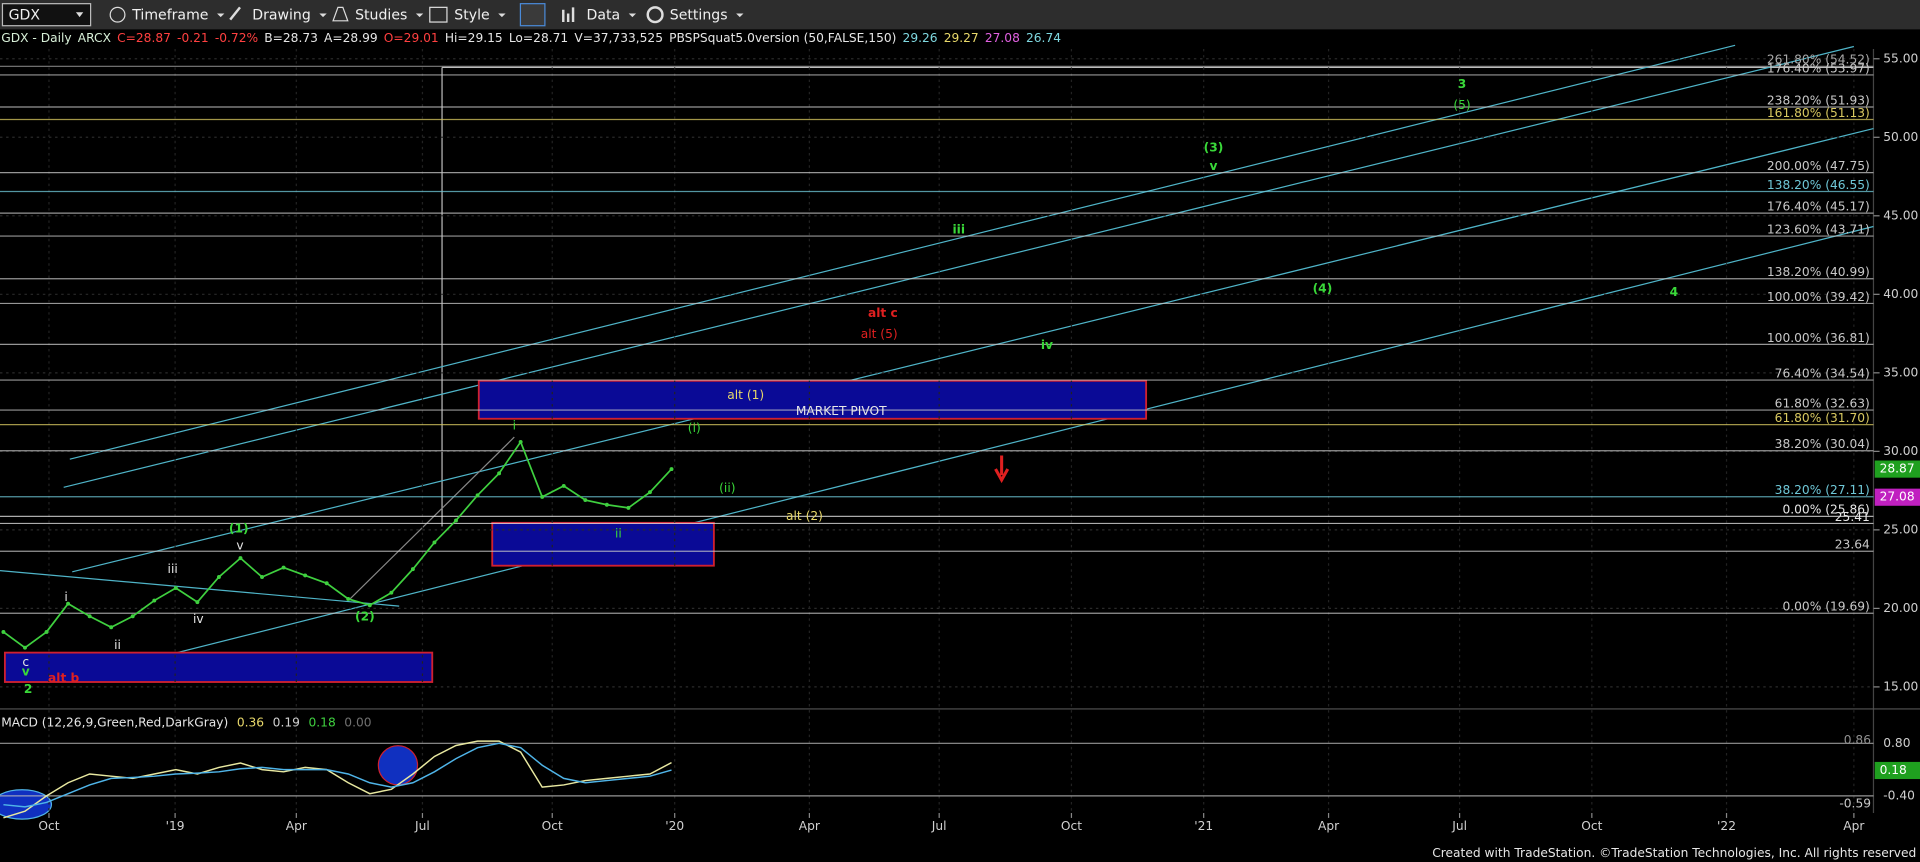 This screenshot has height=862, width=1920. I want to click on symbol-input: GDX, so click(25, 15).